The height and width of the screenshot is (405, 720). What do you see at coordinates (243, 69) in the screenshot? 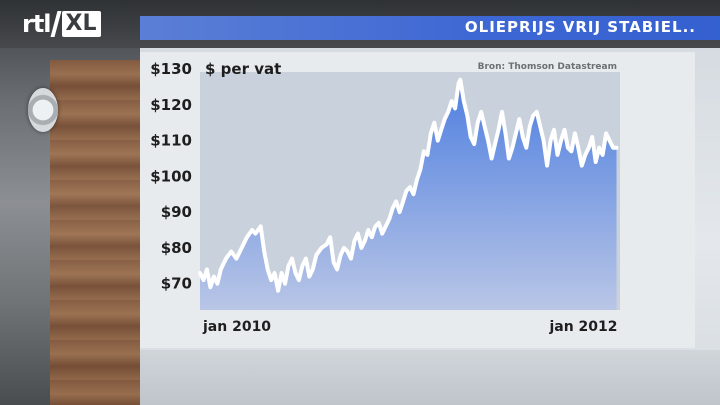
I see `y-axis-label: $ per vat` at bounding box center [243, 69].